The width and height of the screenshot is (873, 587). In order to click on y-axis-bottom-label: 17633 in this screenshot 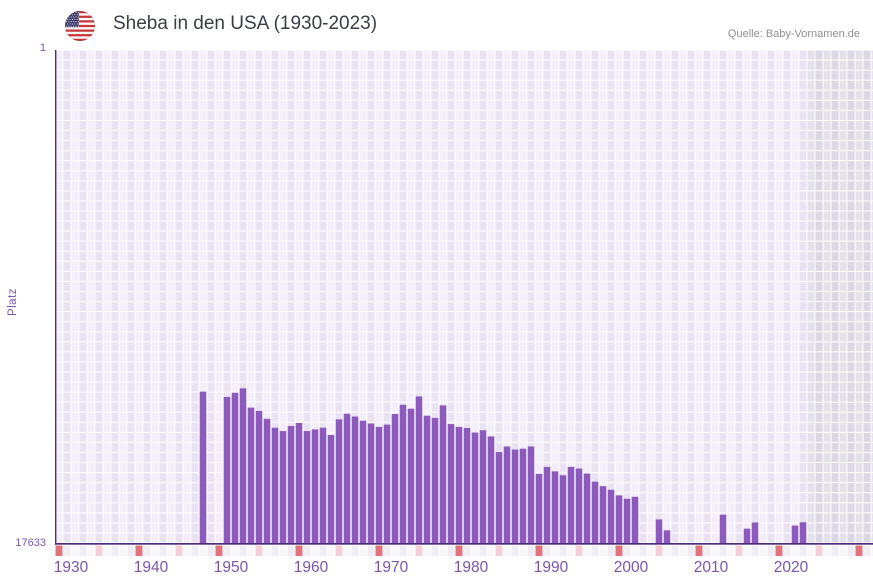, I will do `click(30, 543)`.